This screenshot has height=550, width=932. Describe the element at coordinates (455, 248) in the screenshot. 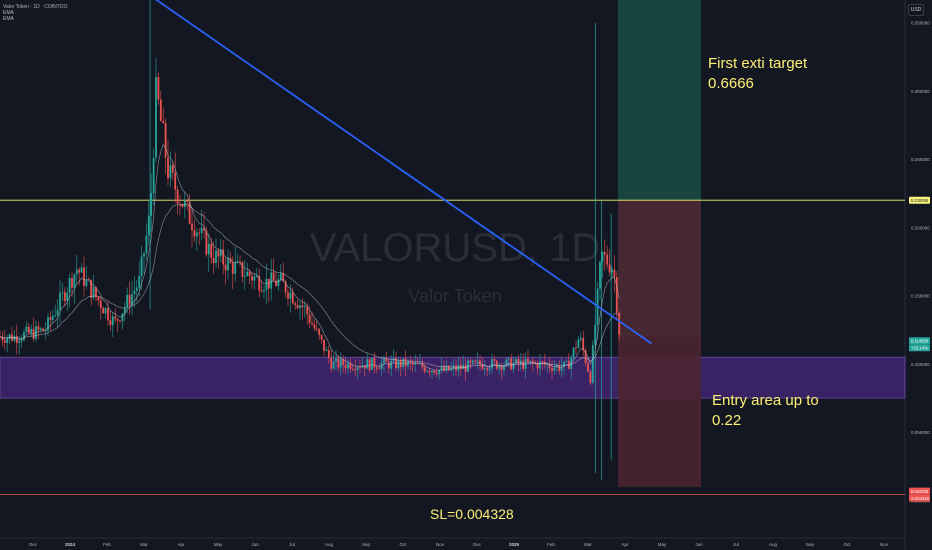

I see `watermark-symbol: VALORUSD, 1D` at that location.